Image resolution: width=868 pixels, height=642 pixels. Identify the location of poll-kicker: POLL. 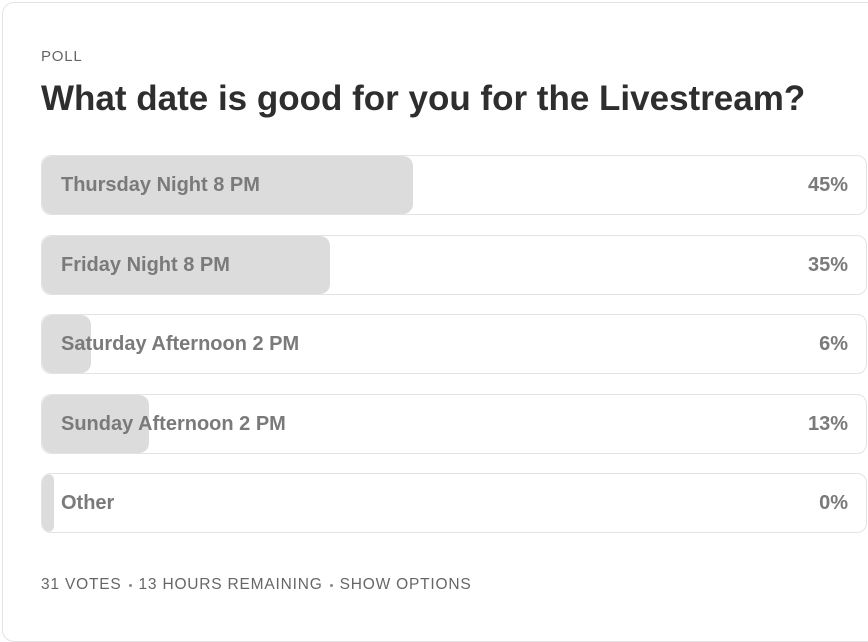
(62, 56).